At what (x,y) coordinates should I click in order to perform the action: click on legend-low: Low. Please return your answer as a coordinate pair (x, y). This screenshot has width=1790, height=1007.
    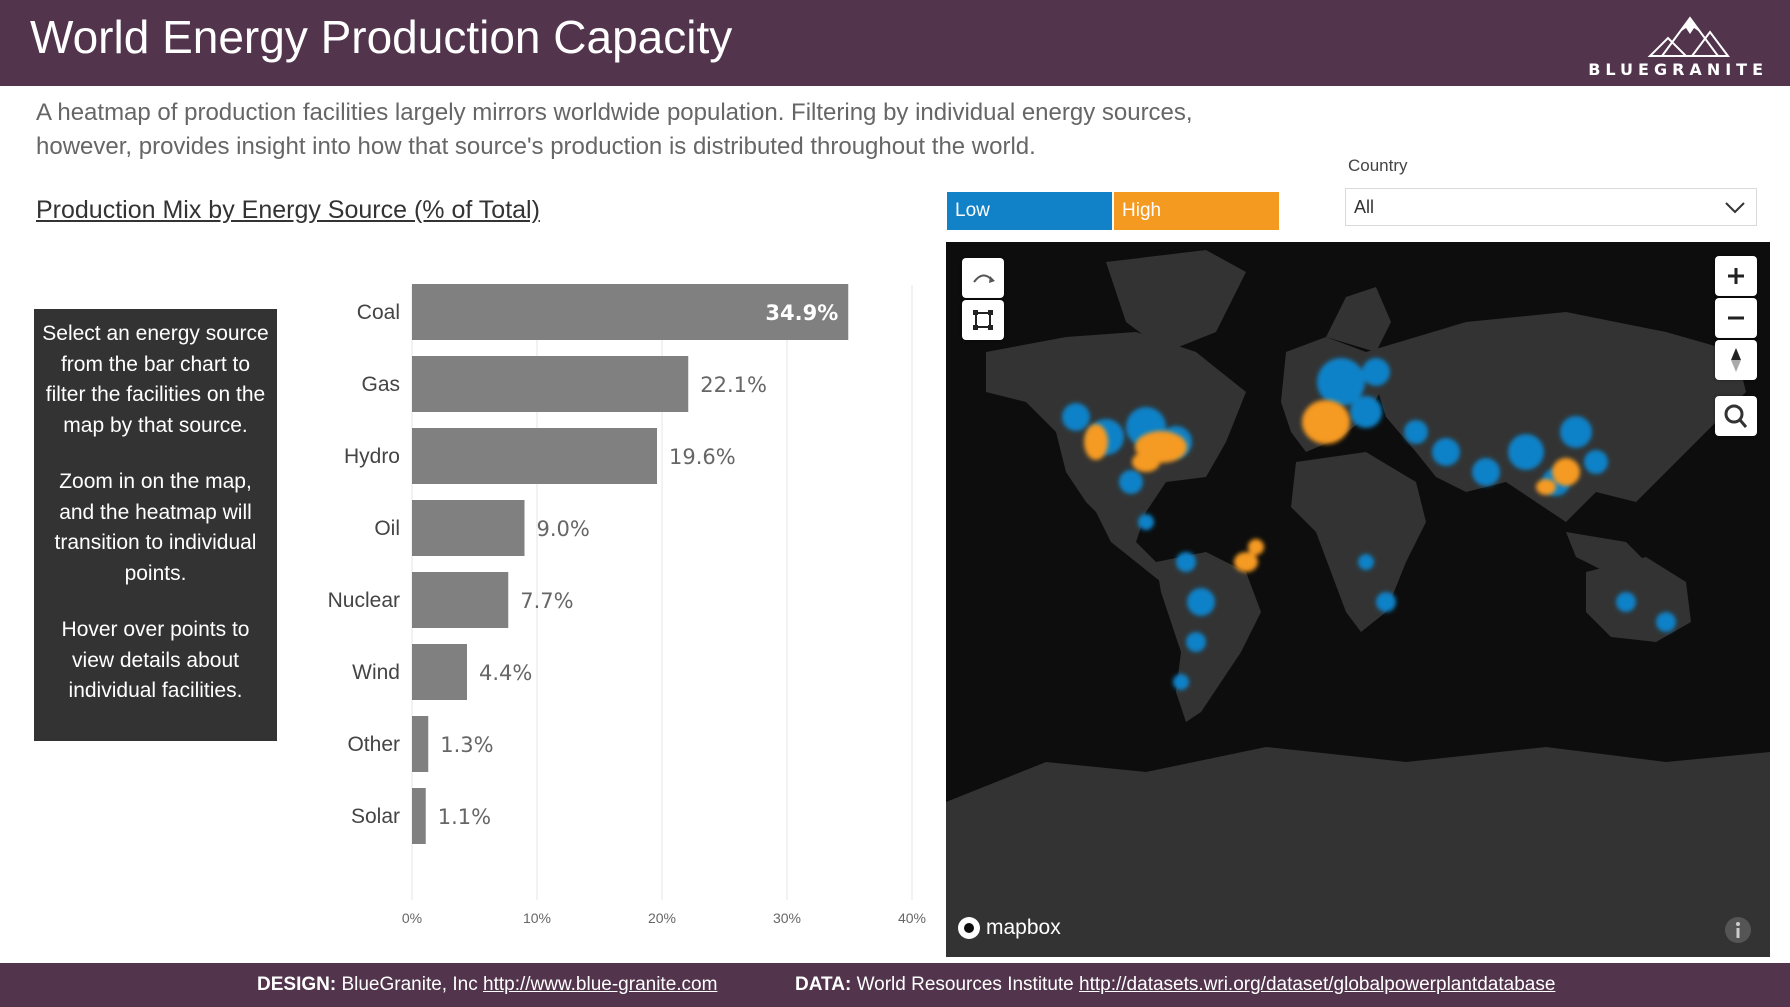
    Looking at the image, I should click on (1029, 211).